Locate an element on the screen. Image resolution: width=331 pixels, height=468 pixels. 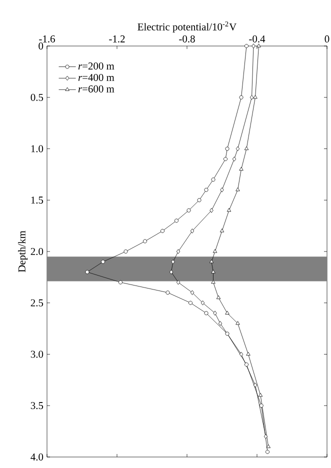
y-tick-label: 0 is located at coordinates (41, 46).